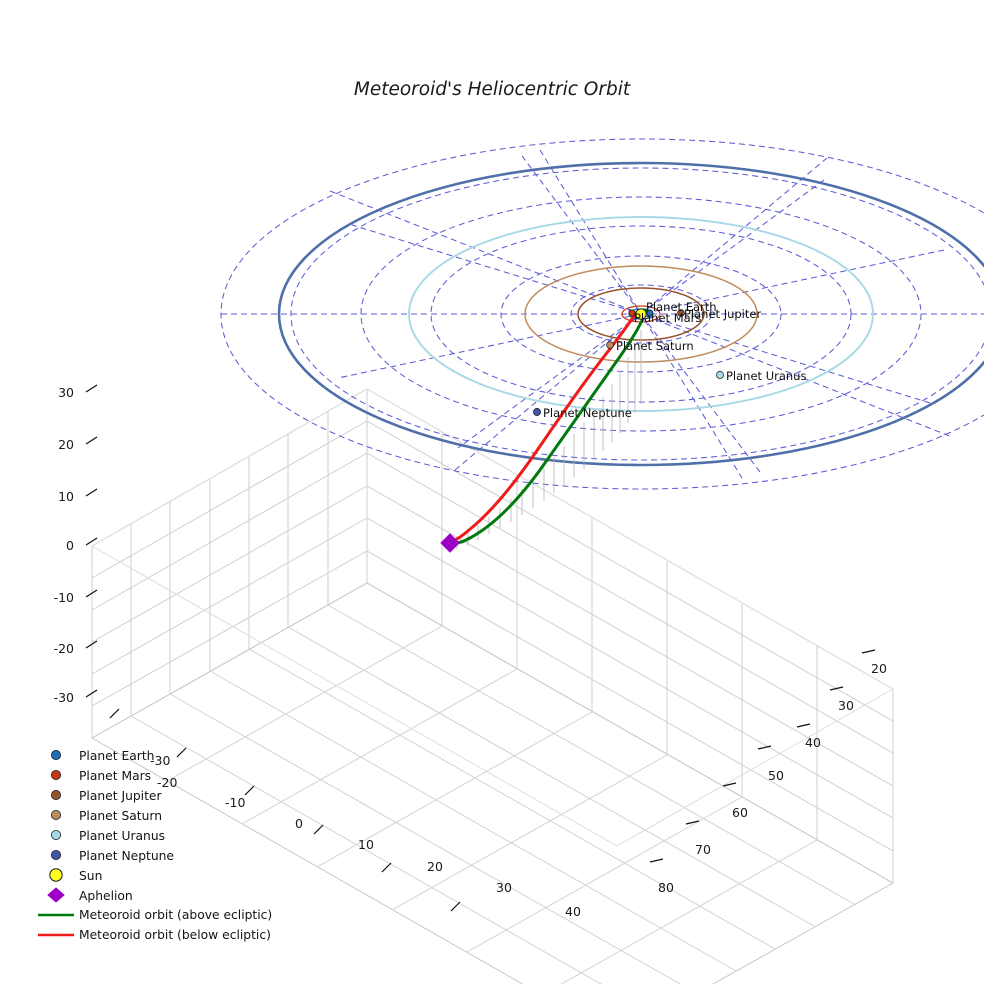  Describe the element at coordinates (64, 648) in the screenshot. I see `z-tick: -20` at that location.